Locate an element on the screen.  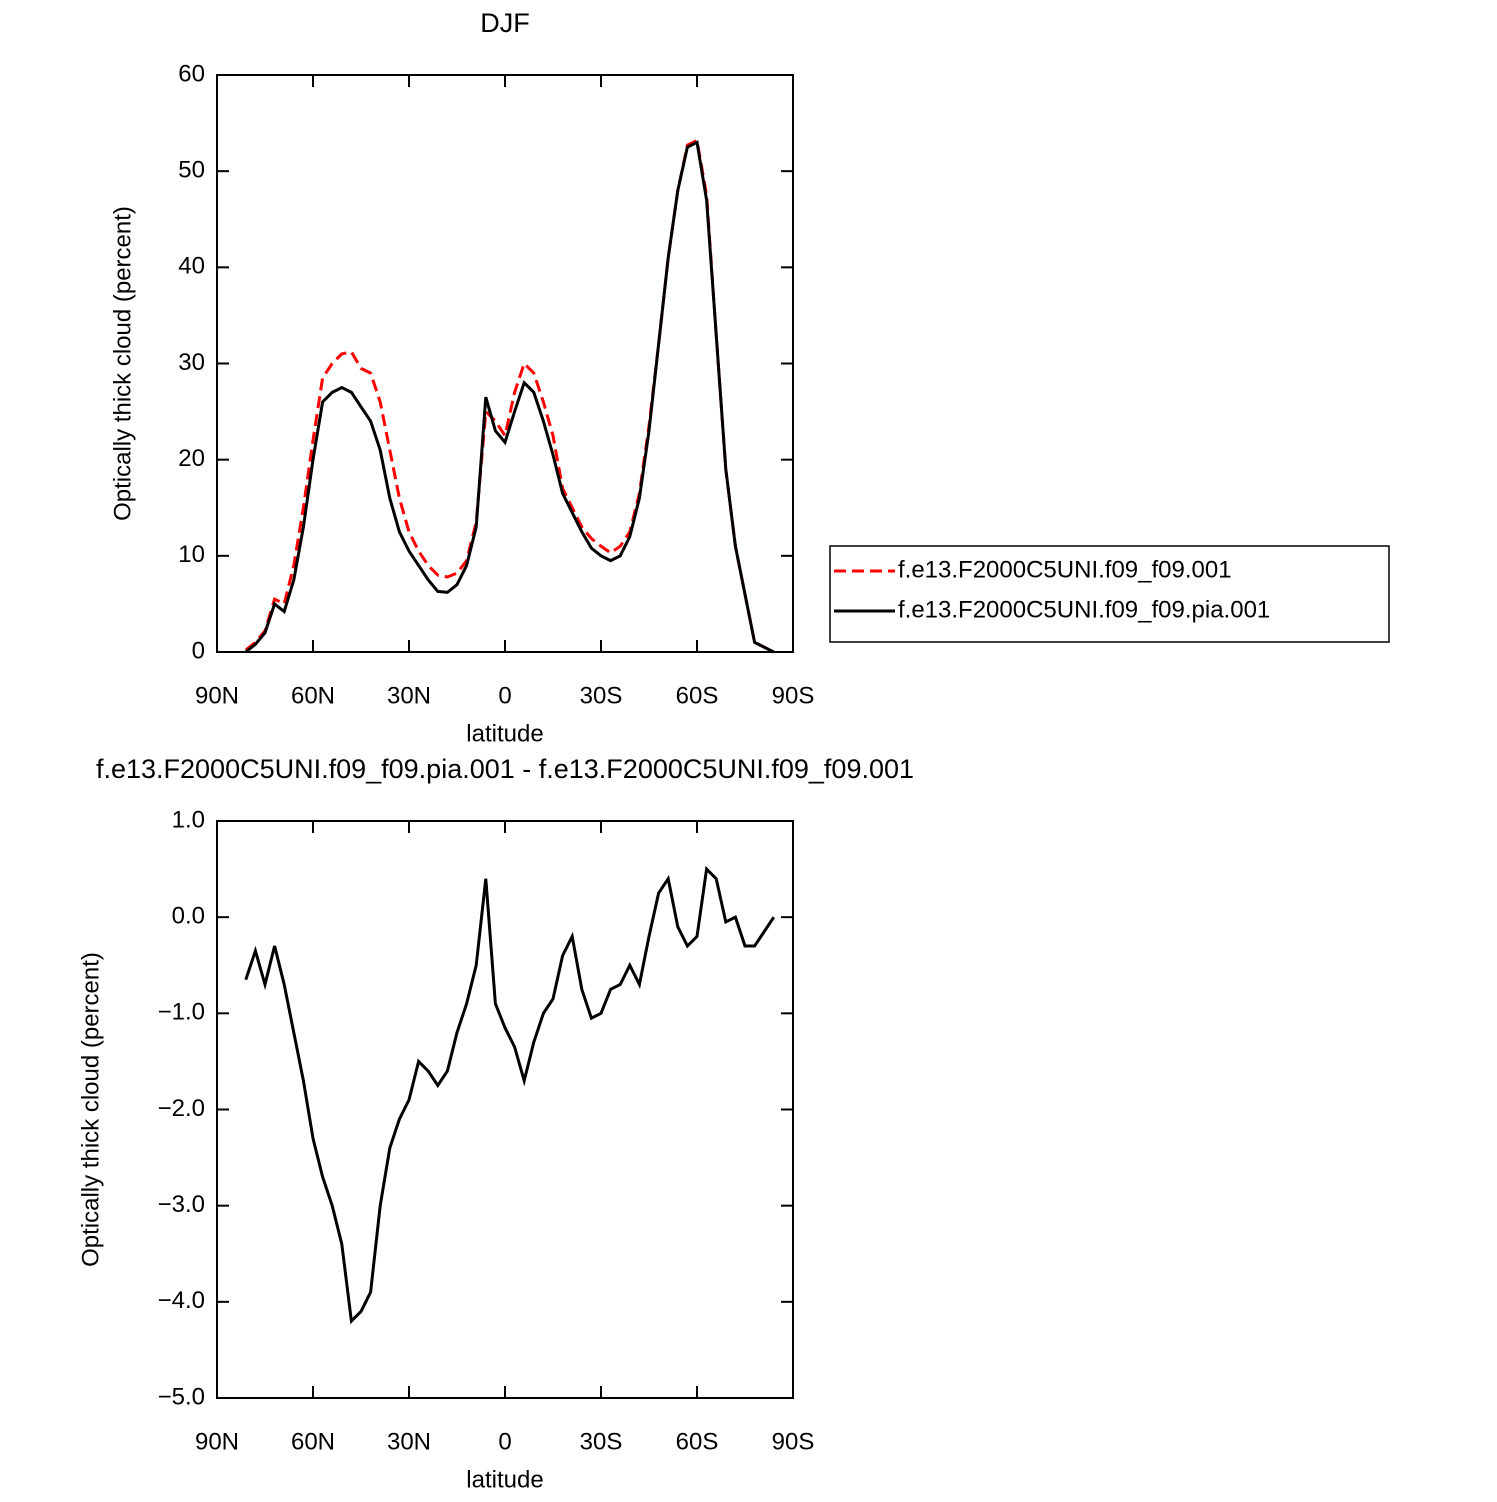
chart-title: DJF is located at coordinates (505, 23).